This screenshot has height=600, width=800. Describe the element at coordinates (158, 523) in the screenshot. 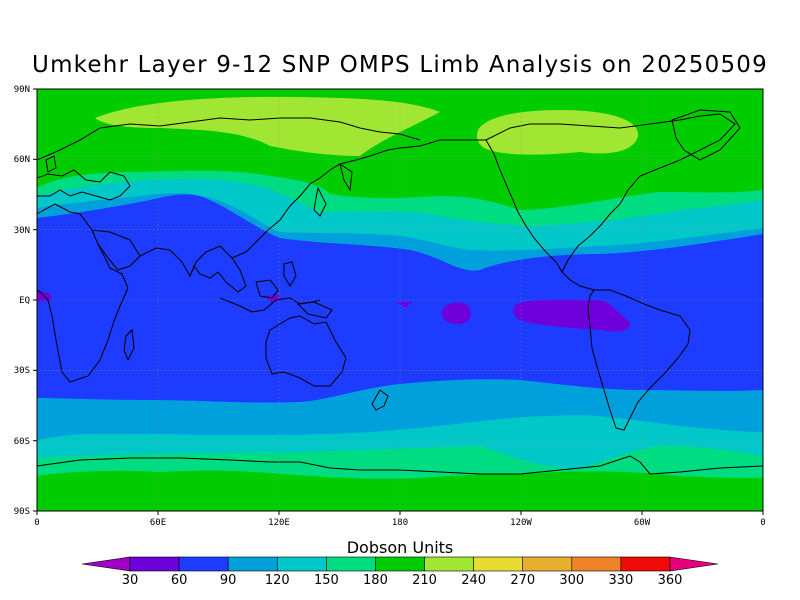

I see `lon-label: 60E` at that location.